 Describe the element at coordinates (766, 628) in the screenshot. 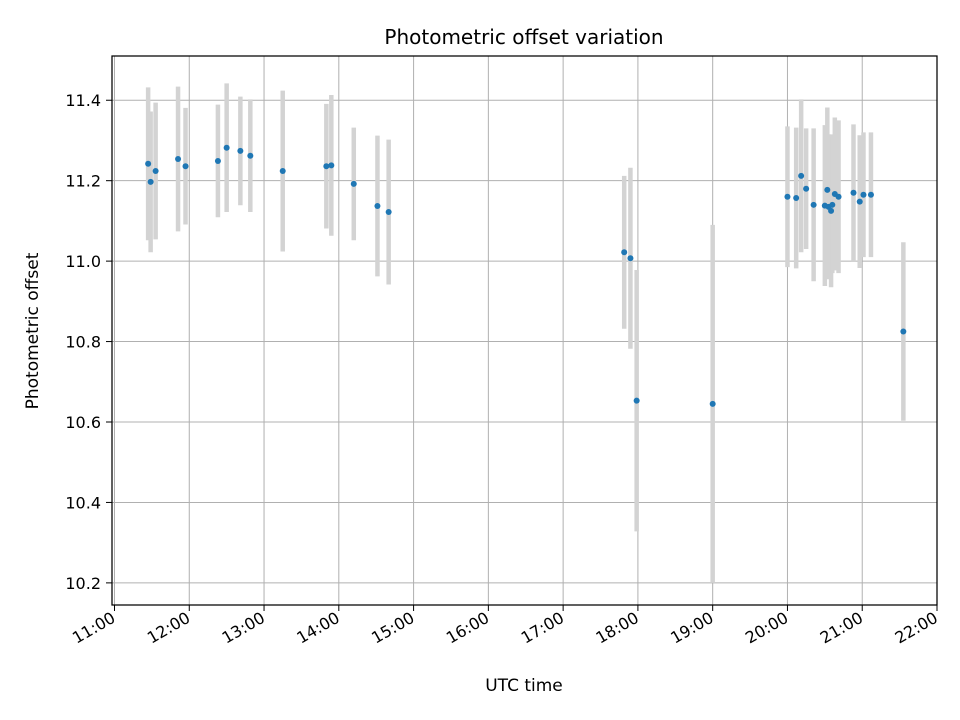

I see `x-tick-label: 20:00` at that location.